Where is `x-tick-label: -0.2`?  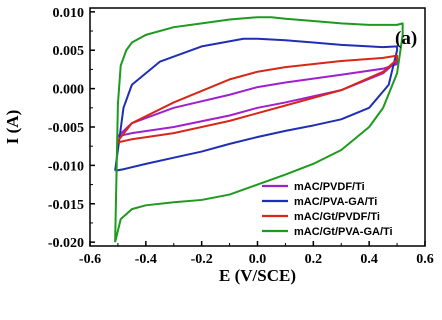 x-tick-label: -0.2 is located at coordinates (202, 259).